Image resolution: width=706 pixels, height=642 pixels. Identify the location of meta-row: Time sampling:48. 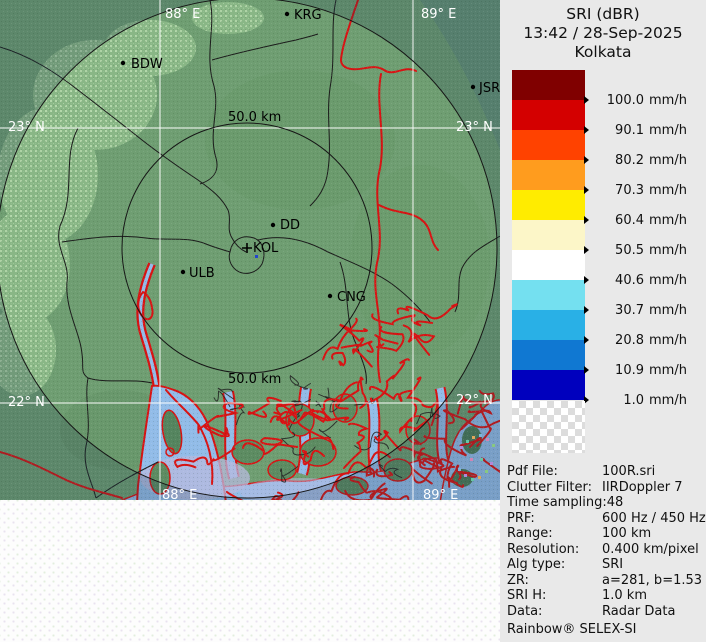
(606, 503).